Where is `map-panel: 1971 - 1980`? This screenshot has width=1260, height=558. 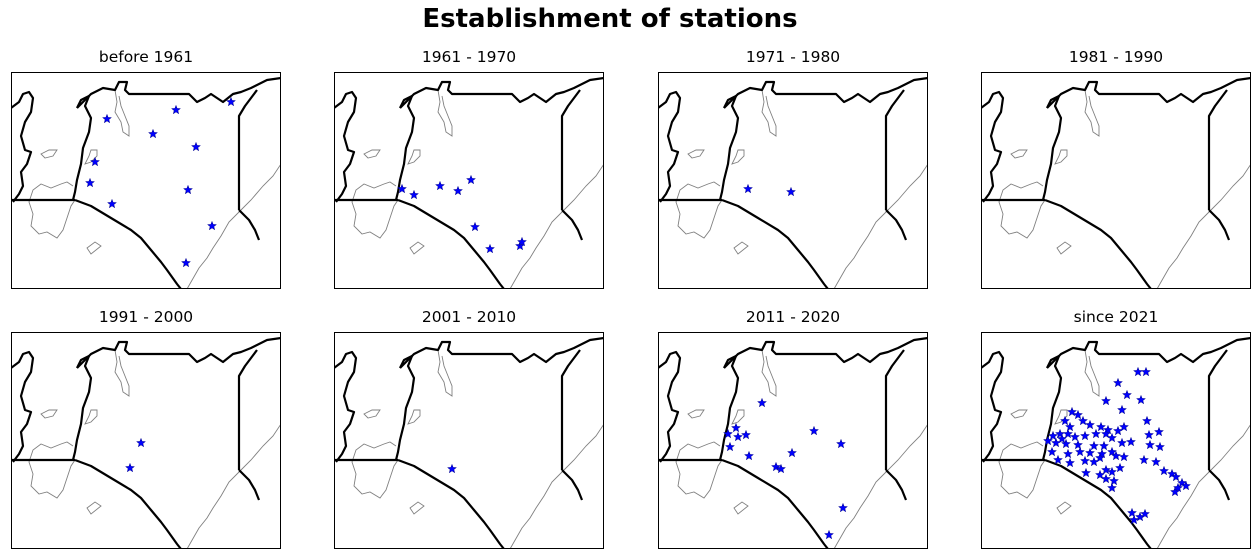 map-panel: 1971 - 1980 is located at coordinates (793, 168).